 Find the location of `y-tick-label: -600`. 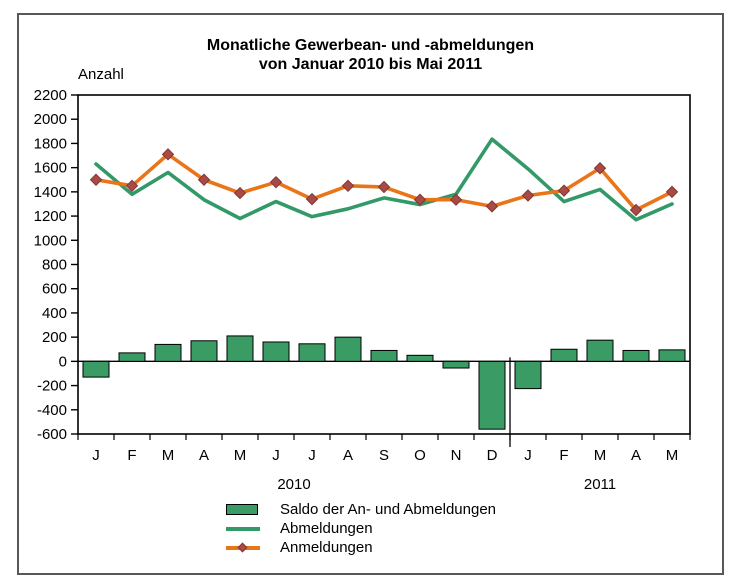

y-tick-label: -600 is located at coordinates (52, 434).